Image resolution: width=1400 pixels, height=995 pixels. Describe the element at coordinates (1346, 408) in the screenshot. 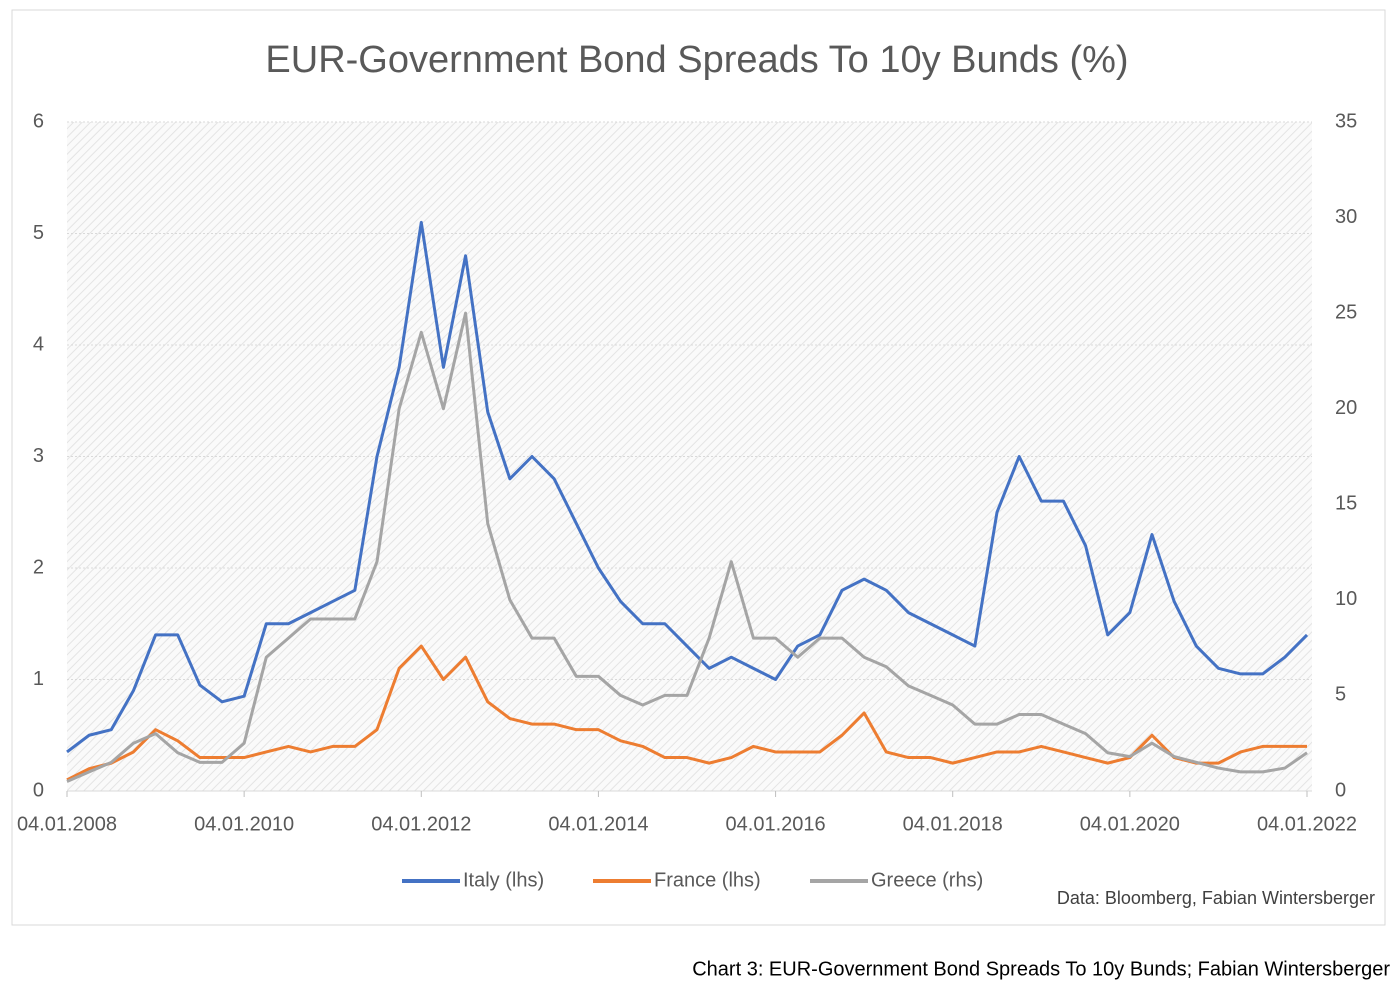

I see `y2-tick-label: 20` at that location.